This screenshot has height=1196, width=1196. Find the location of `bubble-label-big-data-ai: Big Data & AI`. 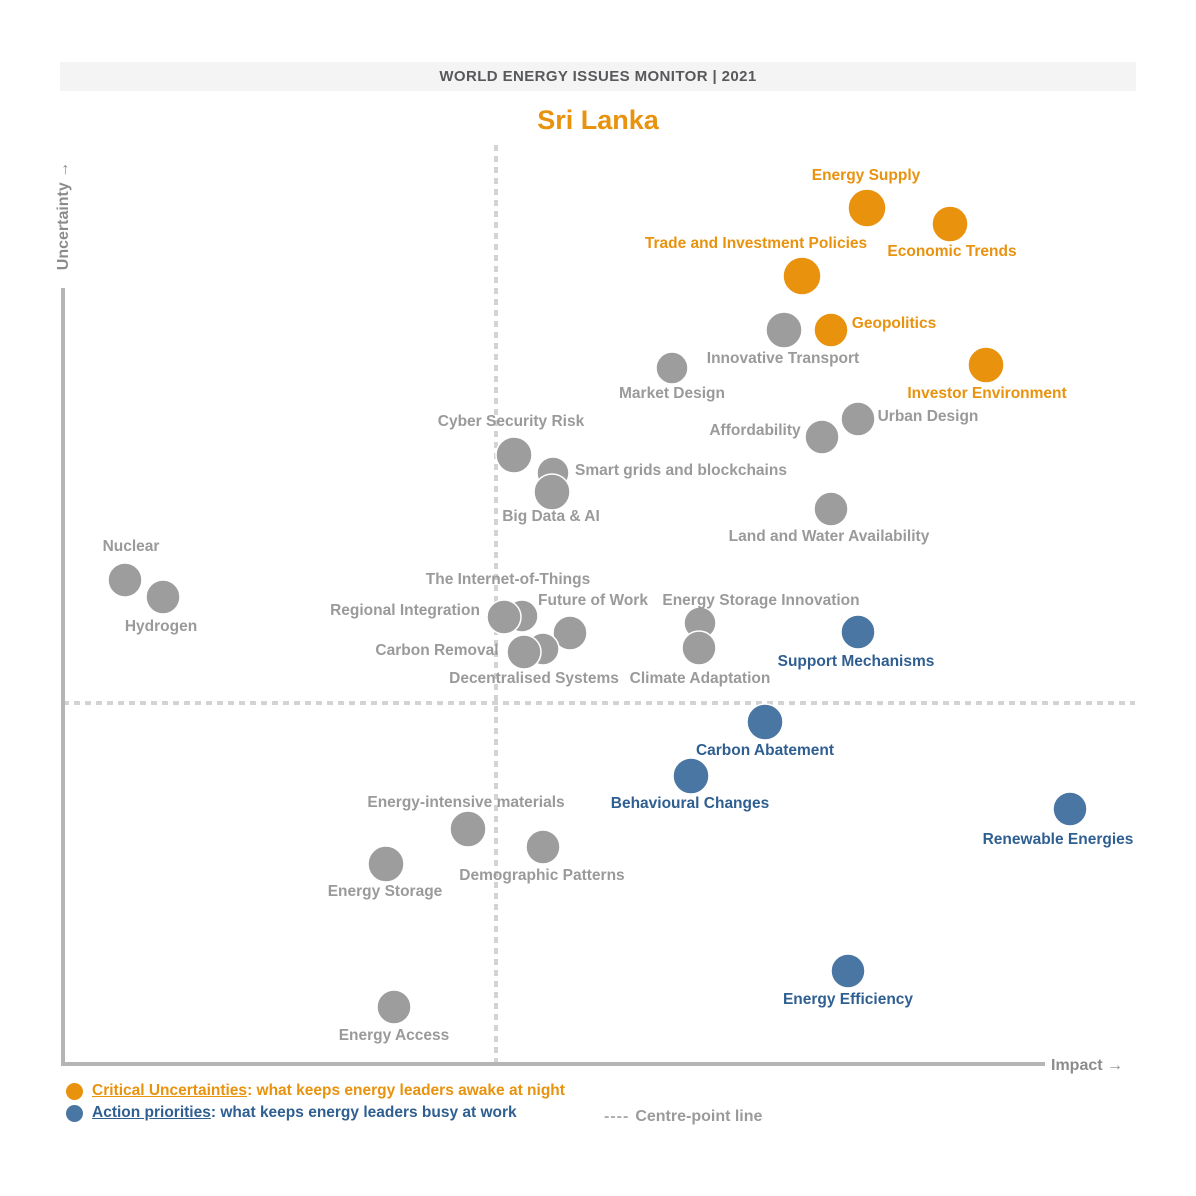

bubble-label-big-data-ai: Big Data & AI is located at coordinates (551, 516).